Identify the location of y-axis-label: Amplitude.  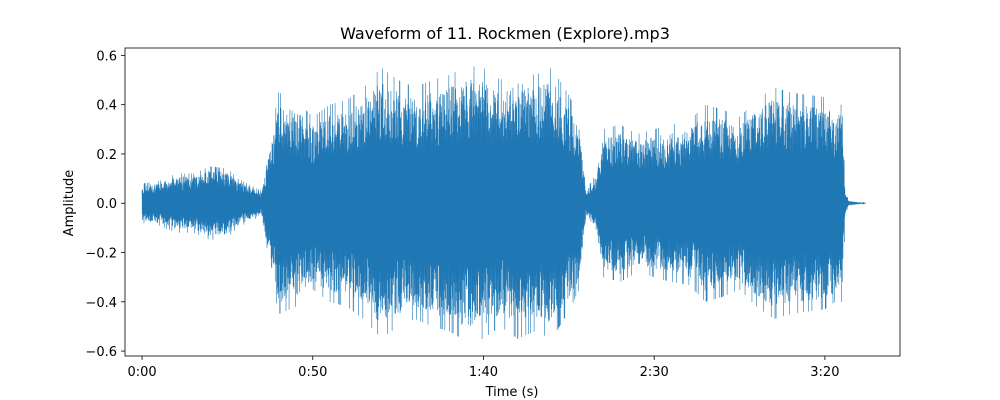
(69, 203).